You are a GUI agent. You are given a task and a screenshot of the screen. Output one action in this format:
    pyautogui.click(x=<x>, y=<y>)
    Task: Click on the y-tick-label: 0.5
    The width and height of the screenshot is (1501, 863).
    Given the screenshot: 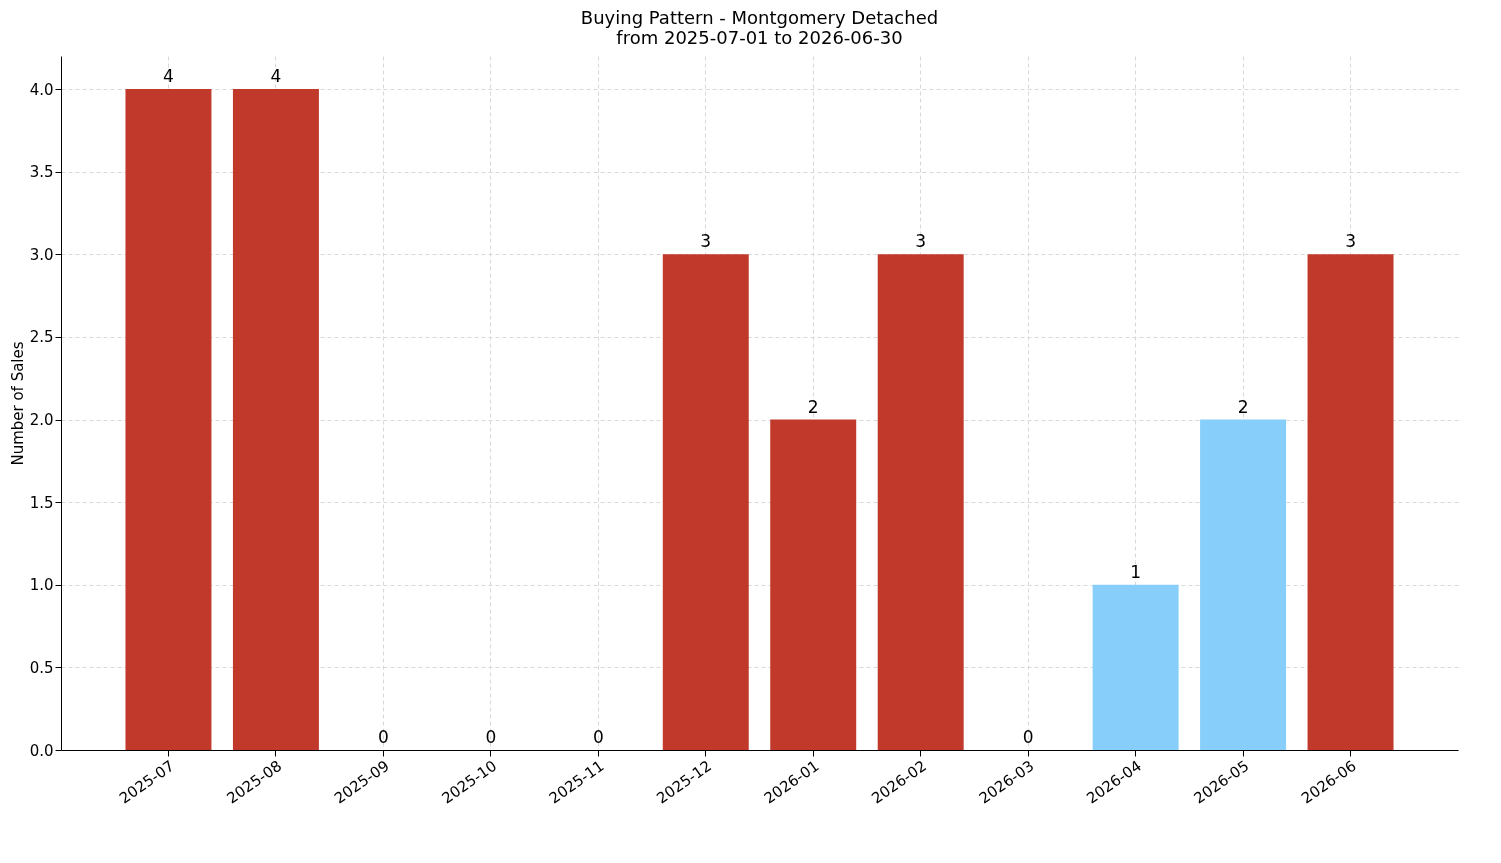 What is the action you would take?
    pyautogui.click(x=41, y=667)
    